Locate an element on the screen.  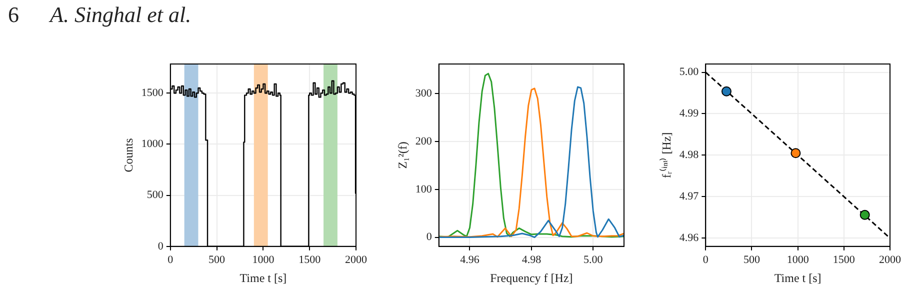
y-axis-title: fᵣ⁽ⁱⁿᵗ⁾ [Hz] is located at coordinates (666, 155).